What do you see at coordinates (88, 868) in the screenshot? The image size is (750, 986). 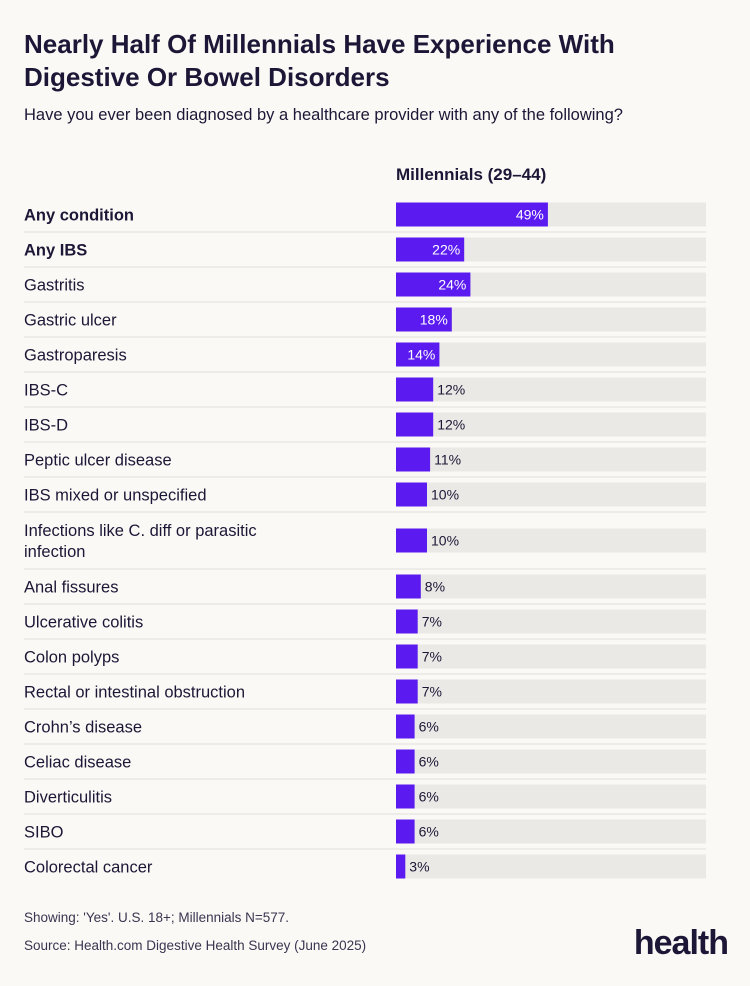 I see `category-label: Colorectal cancer` at bounding box center [88, 868].